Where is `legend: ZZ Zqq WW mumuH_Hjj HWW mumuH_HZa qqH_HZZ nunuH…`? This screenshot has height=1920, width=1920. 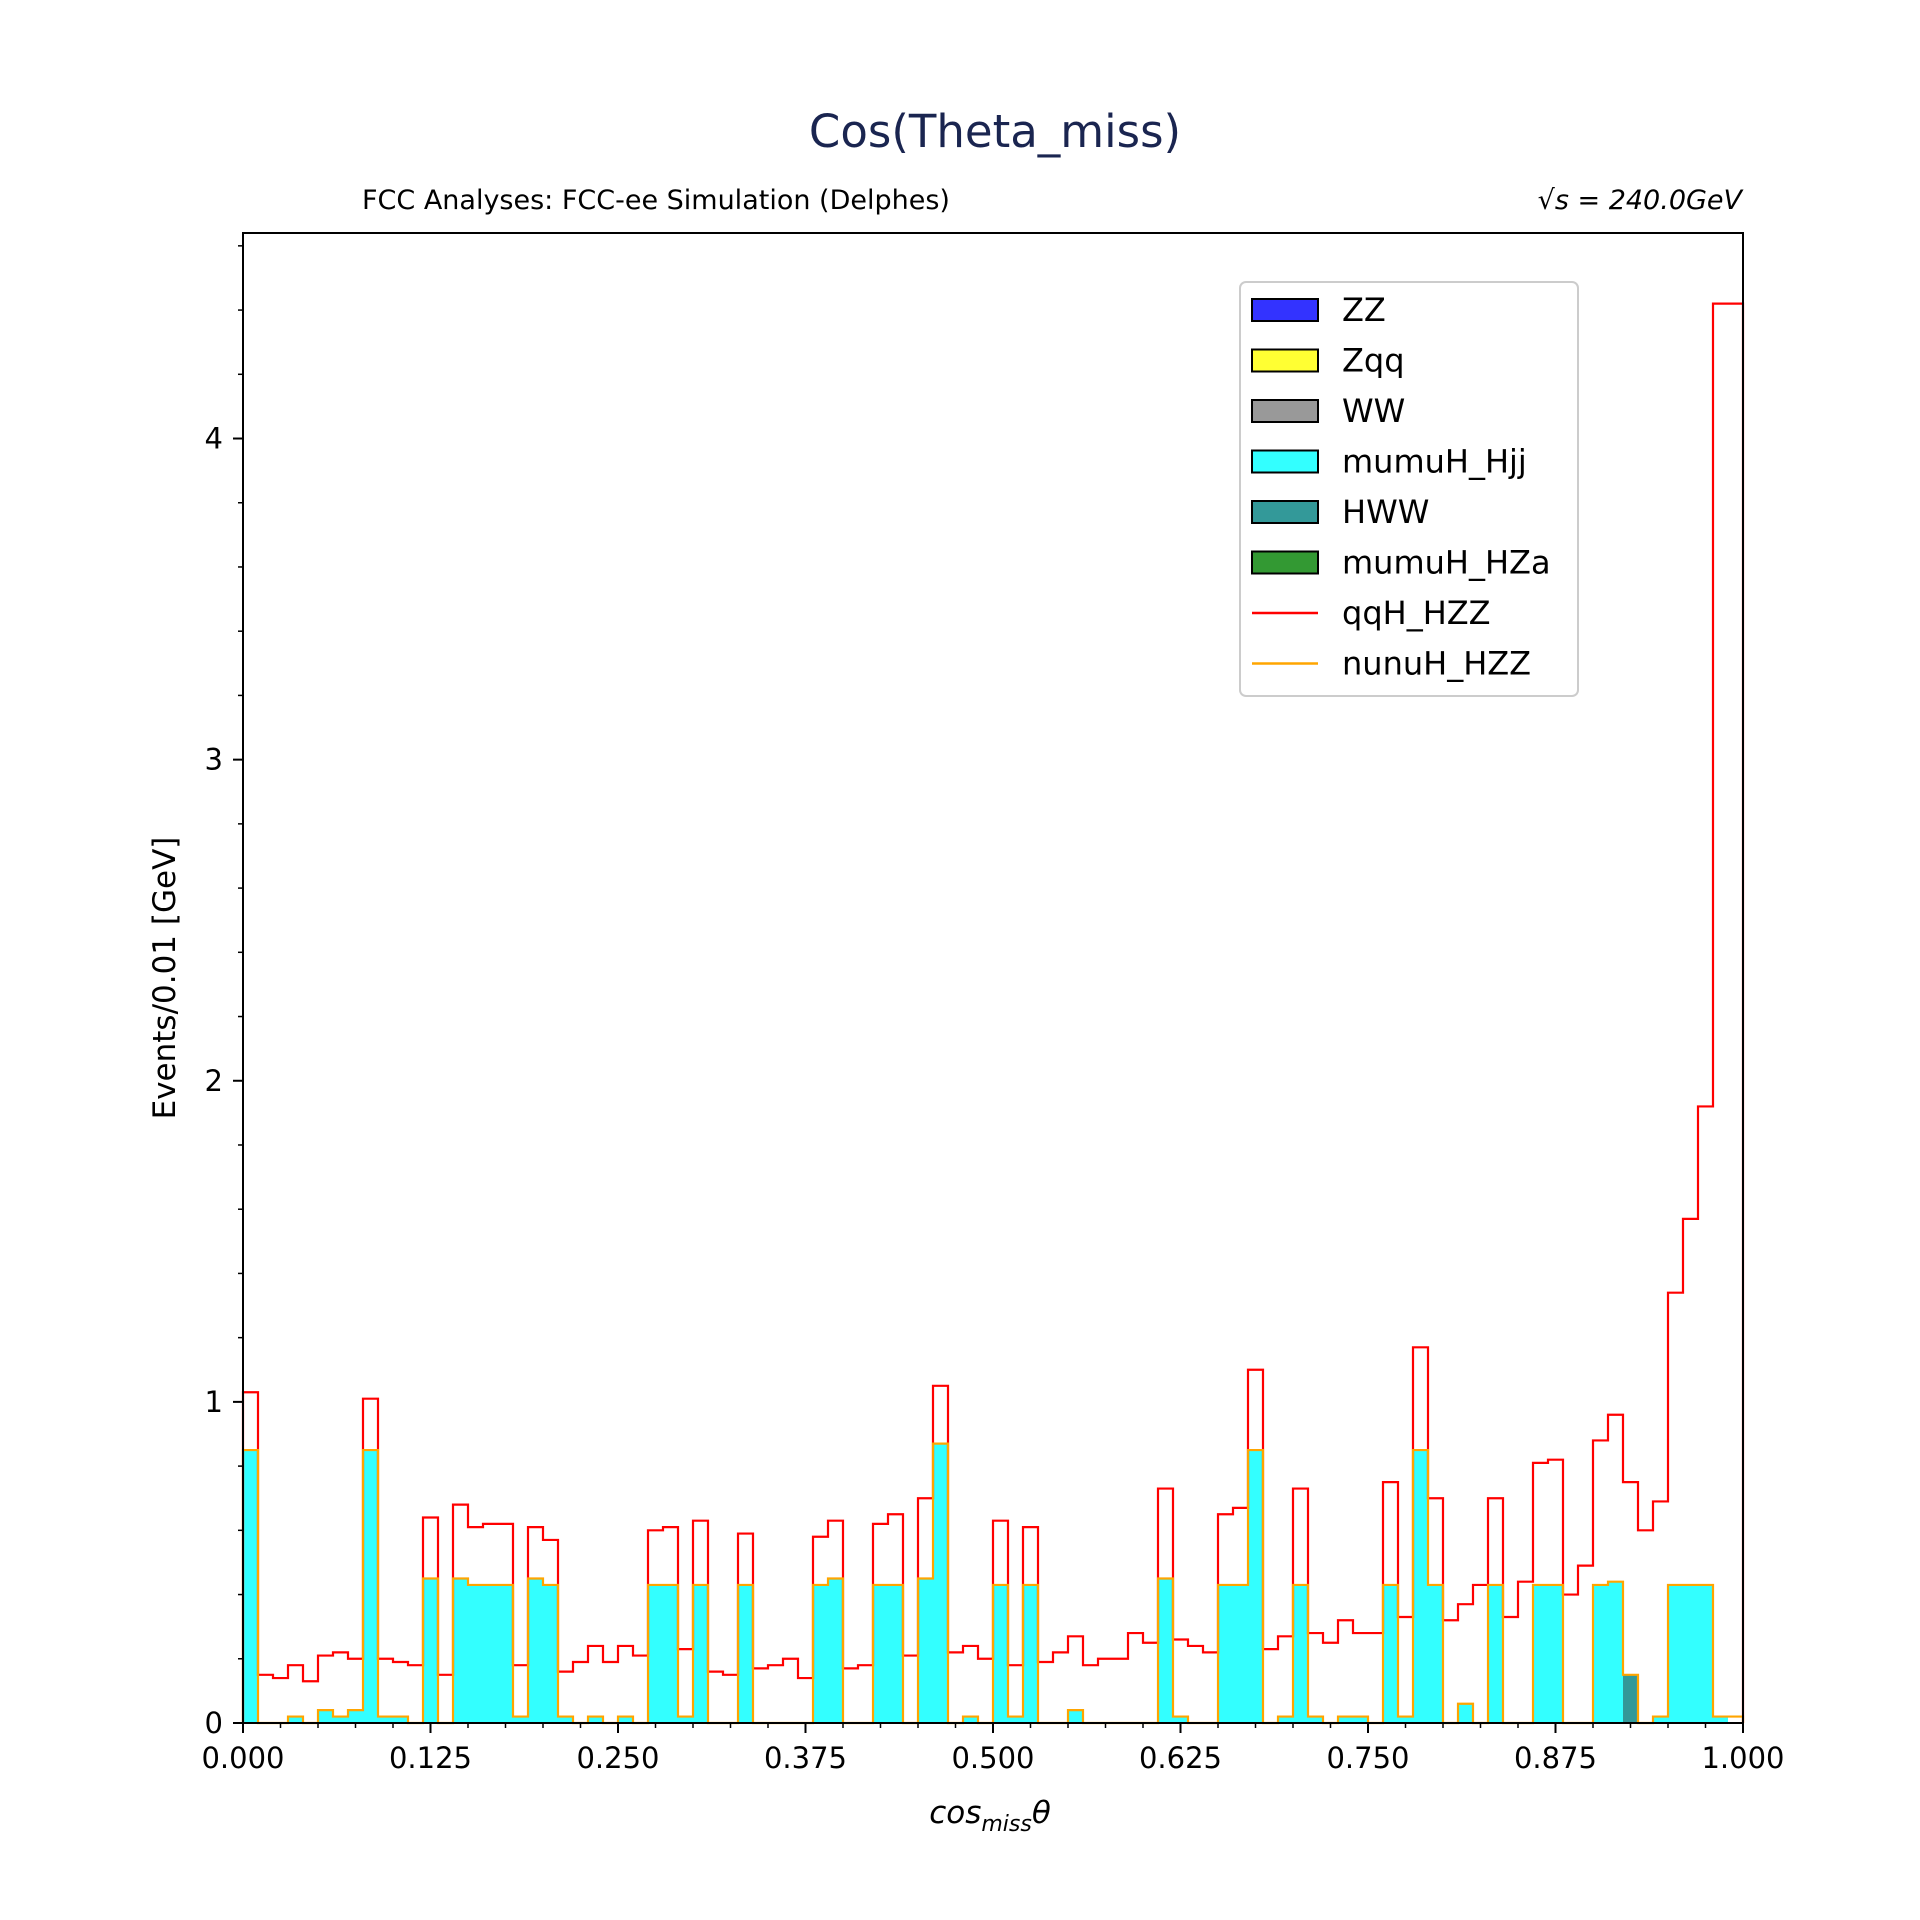
legend: ZZ Zqq WW mumuH_Hjj HWW mumuH_HZa qqH_HZZ nunuH… is located at coordinates (1409, 489).